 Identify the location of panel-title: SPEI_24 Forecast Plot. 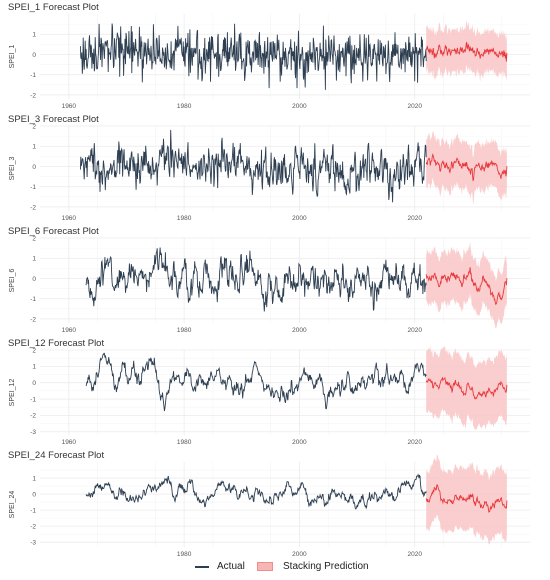
(56, 455).